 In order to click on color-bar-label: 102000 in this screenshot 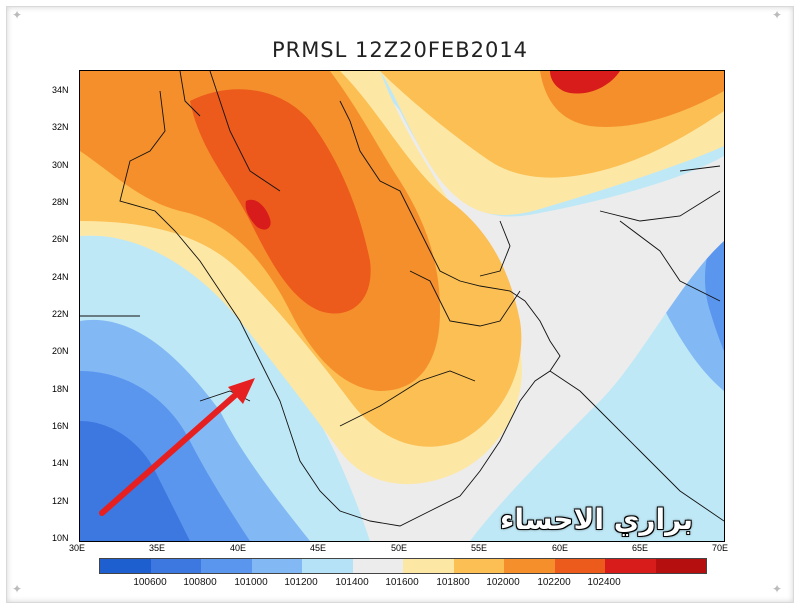, I will do `click(503, 582)`.